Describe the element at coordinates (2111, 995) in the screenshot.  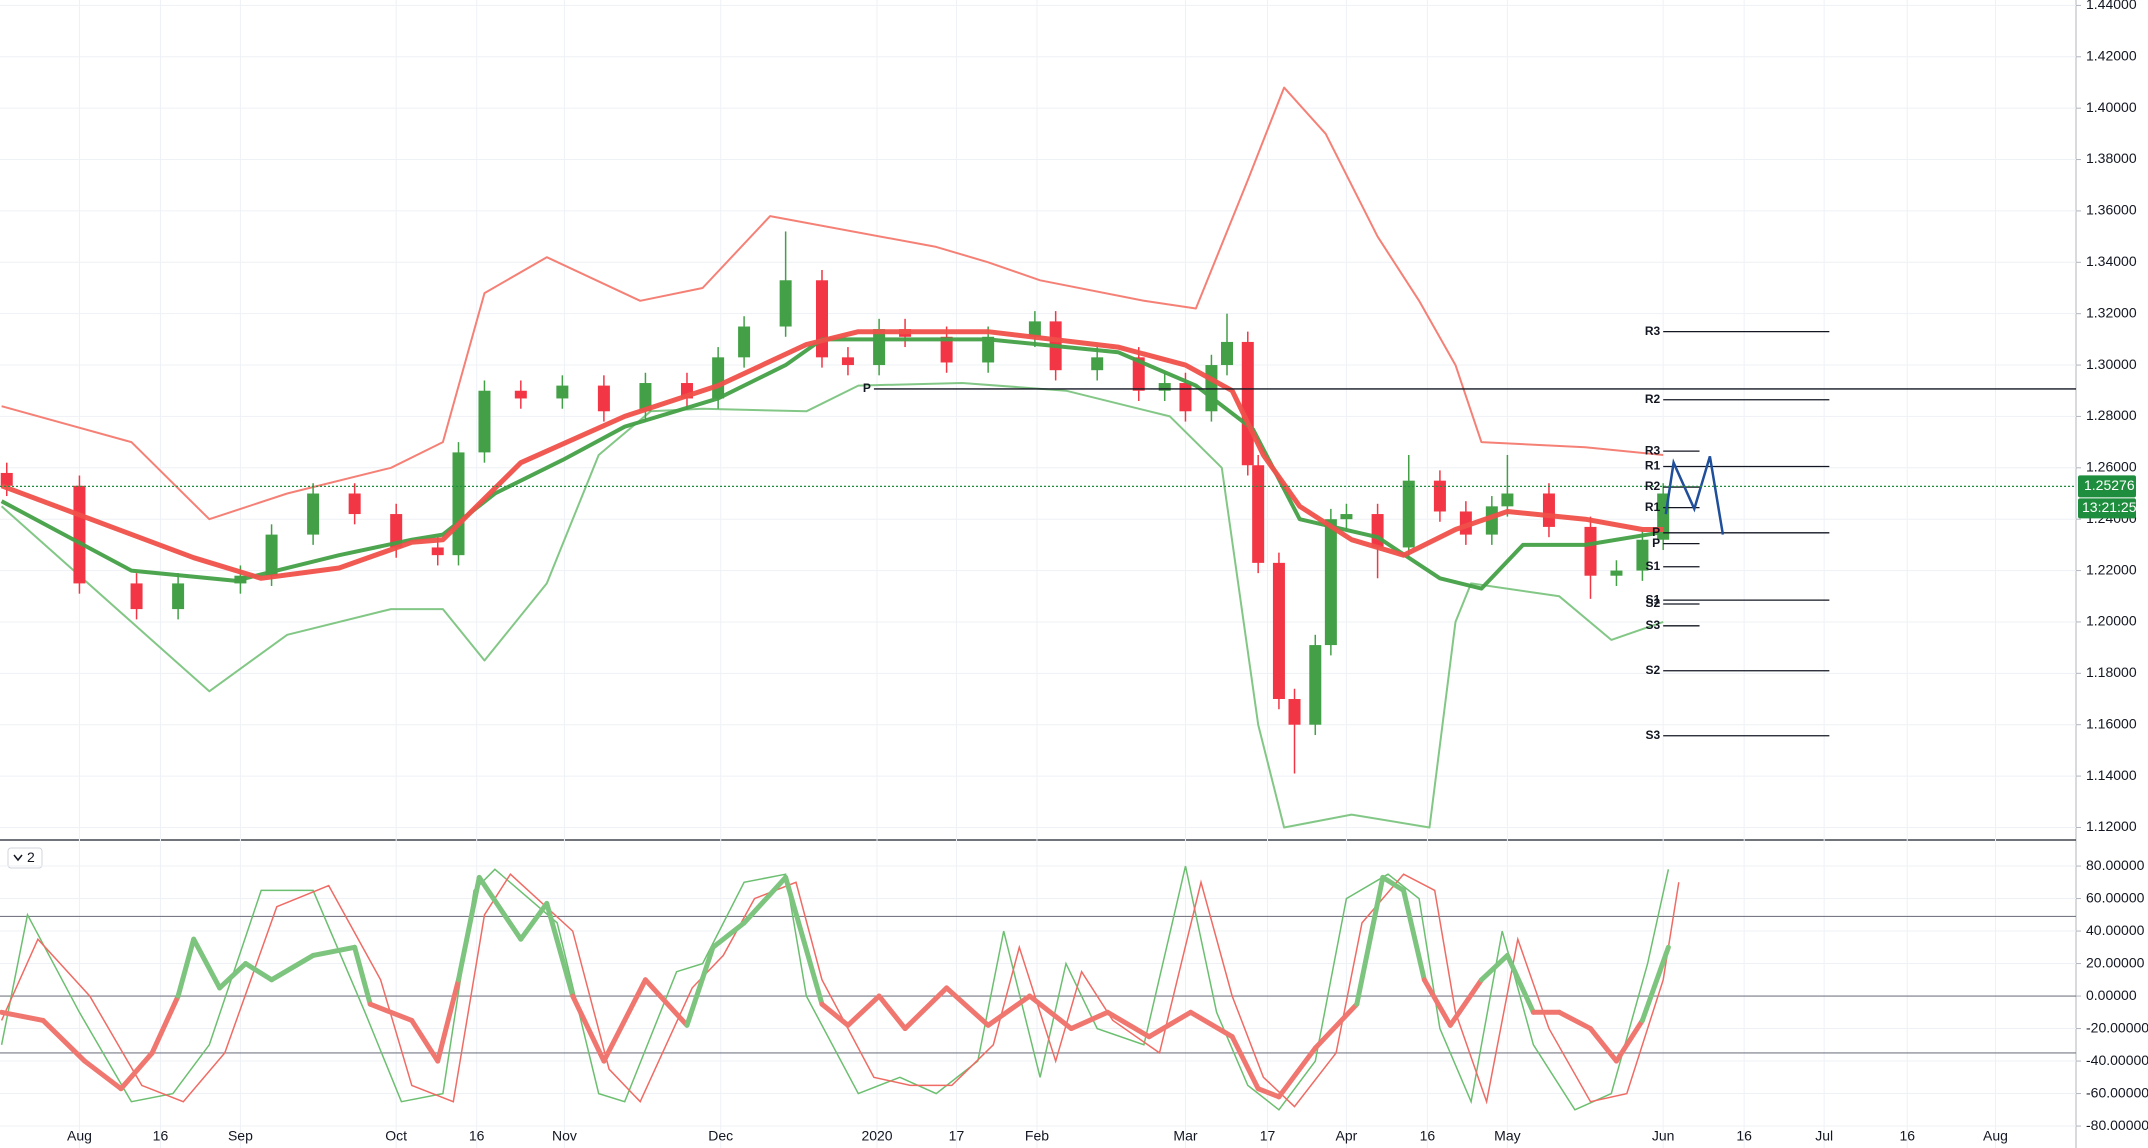
I see `y-tick-label: 0.00000` at that location.